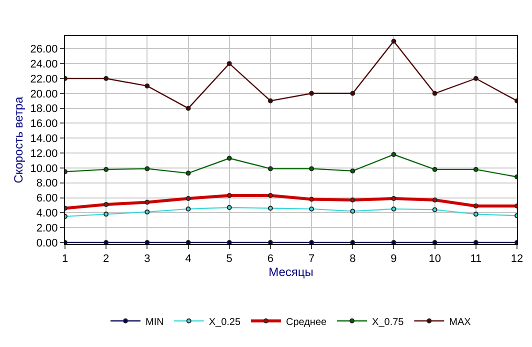 This screenshot has width=532, height=347. Describe the element at coordinates (65, 259) in the screenshot. I see `x-tick-label: 1` at that location.